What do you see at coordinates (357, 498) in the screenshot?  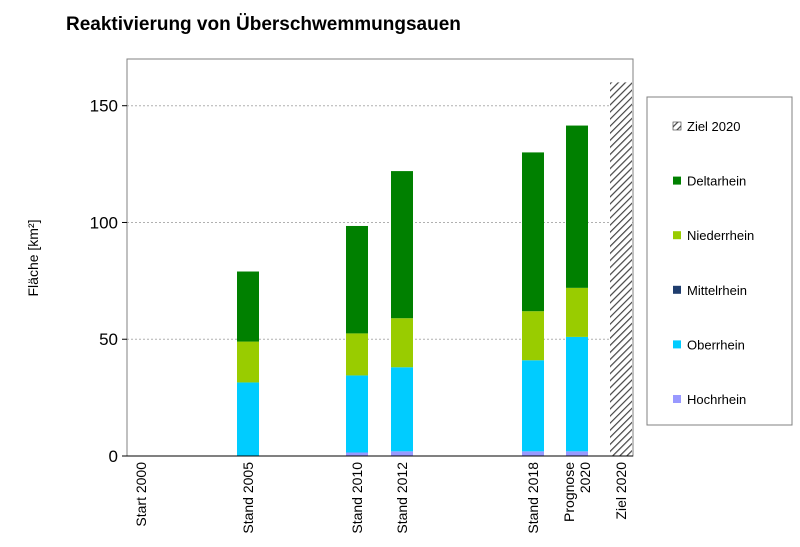 I see `x-tick-label-2: Stand 2010` at bounding box center [357, 498].